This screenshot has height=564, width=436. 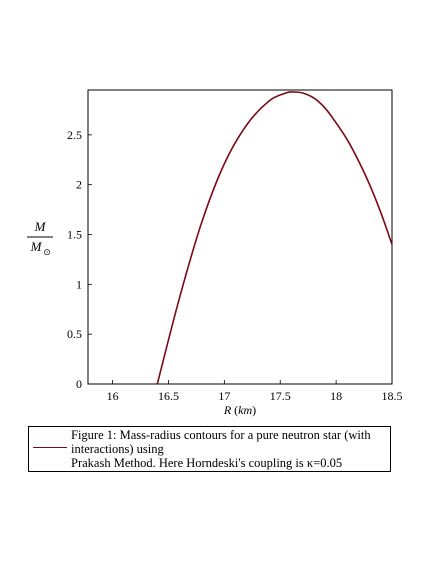 I want to click on x-tick-label: 16, so click(x=113, y=396).